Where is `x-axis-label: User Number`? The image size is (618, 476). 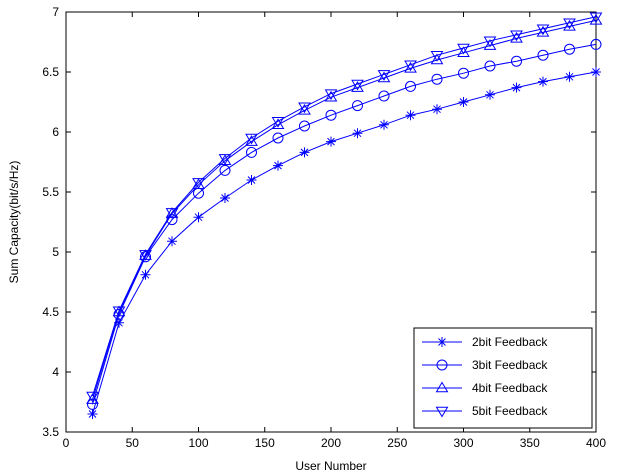
x-axis-label: User Number is located at coordinates (330, 466).